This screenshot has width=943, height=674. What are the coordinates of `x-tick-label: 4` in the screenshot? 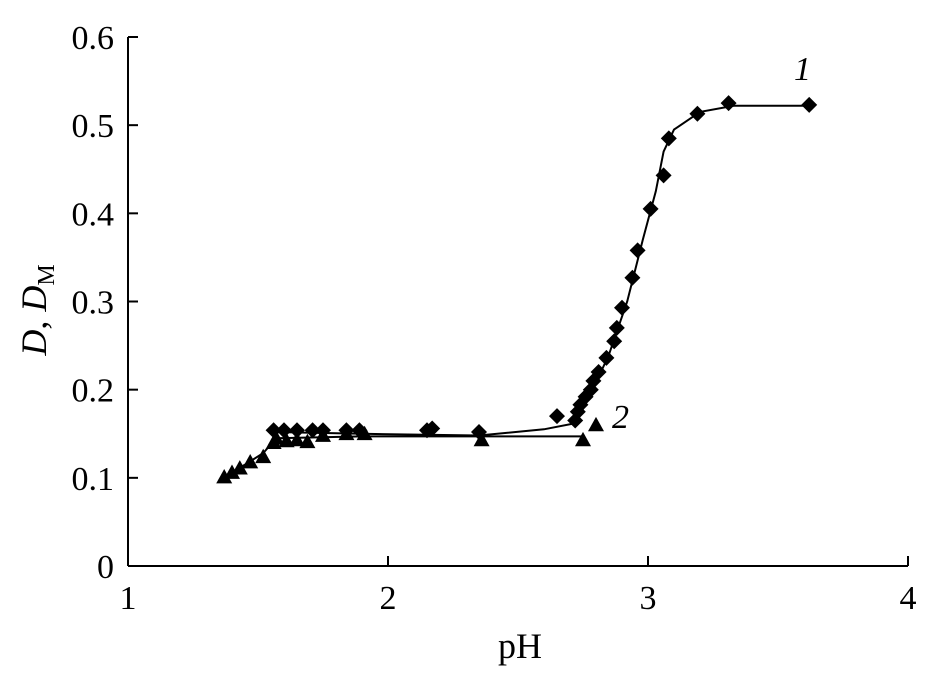 It's located at (908, 598).